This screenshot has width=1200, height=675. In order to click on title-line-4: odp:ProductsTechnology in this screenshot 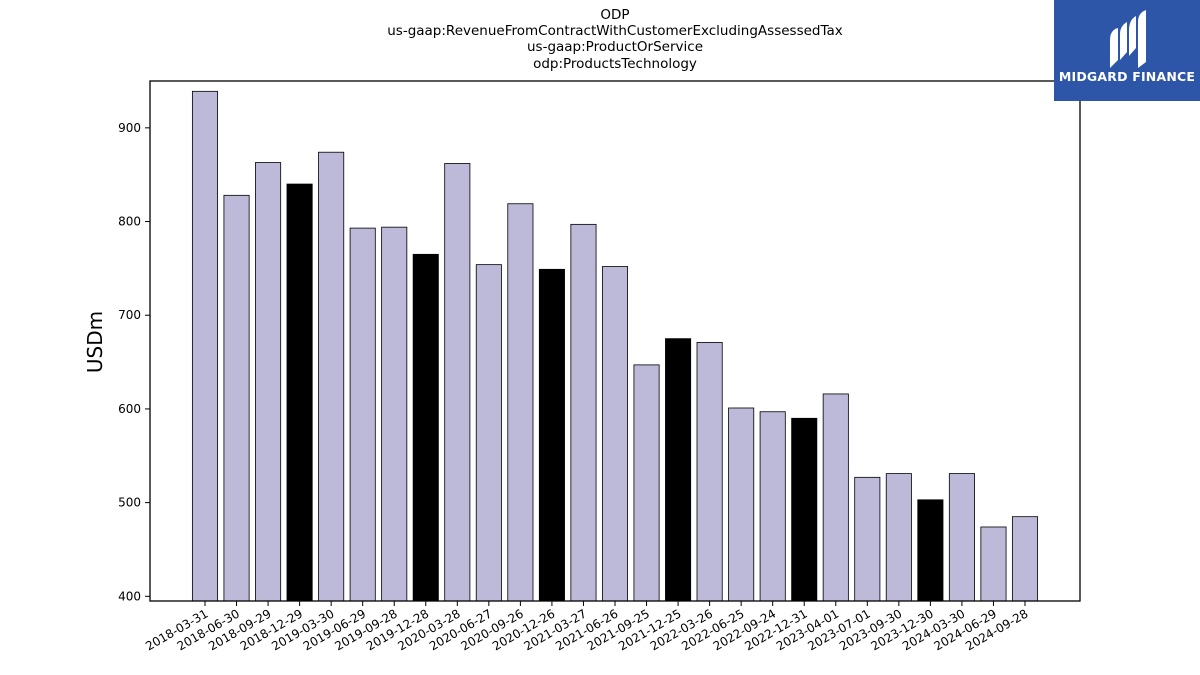, I will do `click(615, 64)`.